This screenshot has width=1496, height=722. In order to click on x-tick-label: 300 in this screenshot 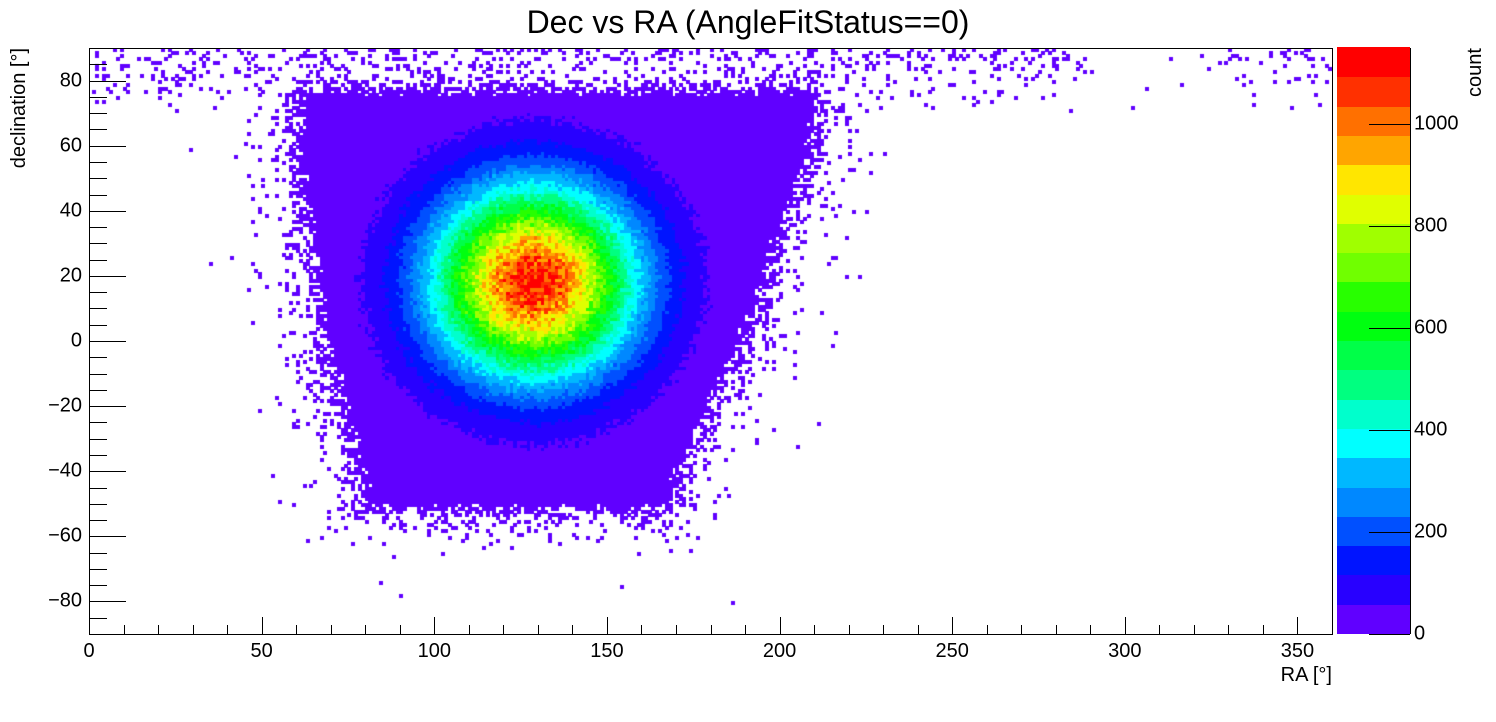, I will do `click(1125, 651)`.